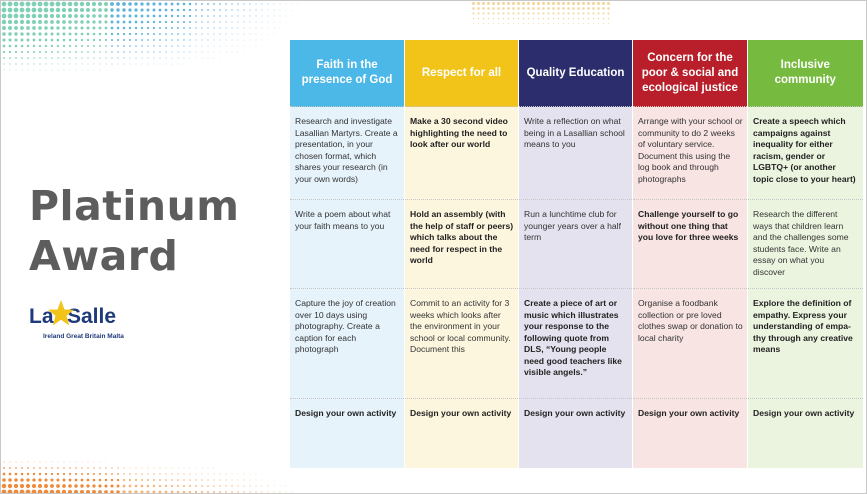 The height and width of the screenshot is (494, 867). I want to click on logo-subtitle: Ireland Great Britain Malta, so click(83, 336).